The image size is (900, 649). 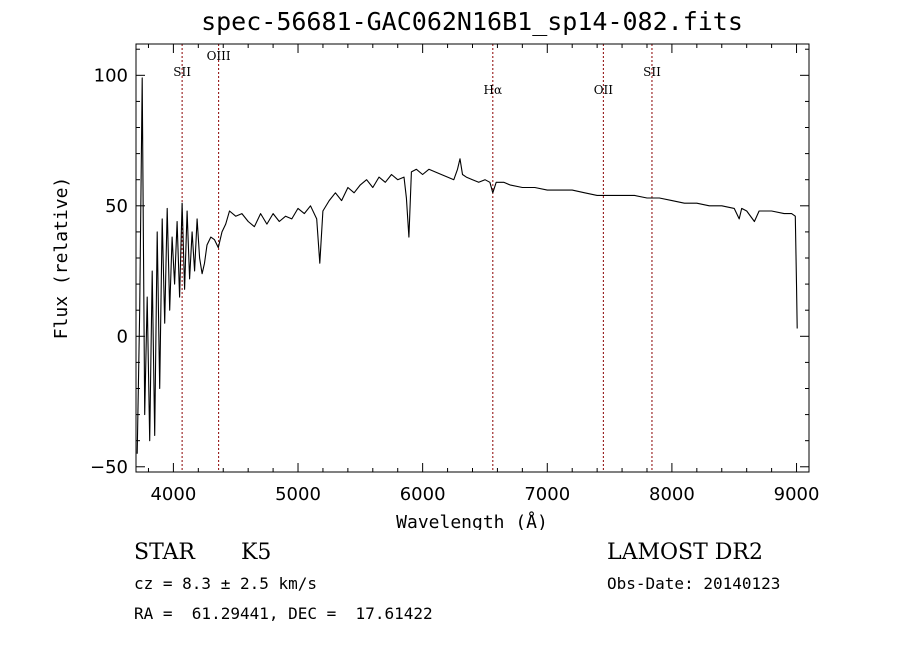 I want to click on y-tick-label: 50, so click(x=116, y=206).